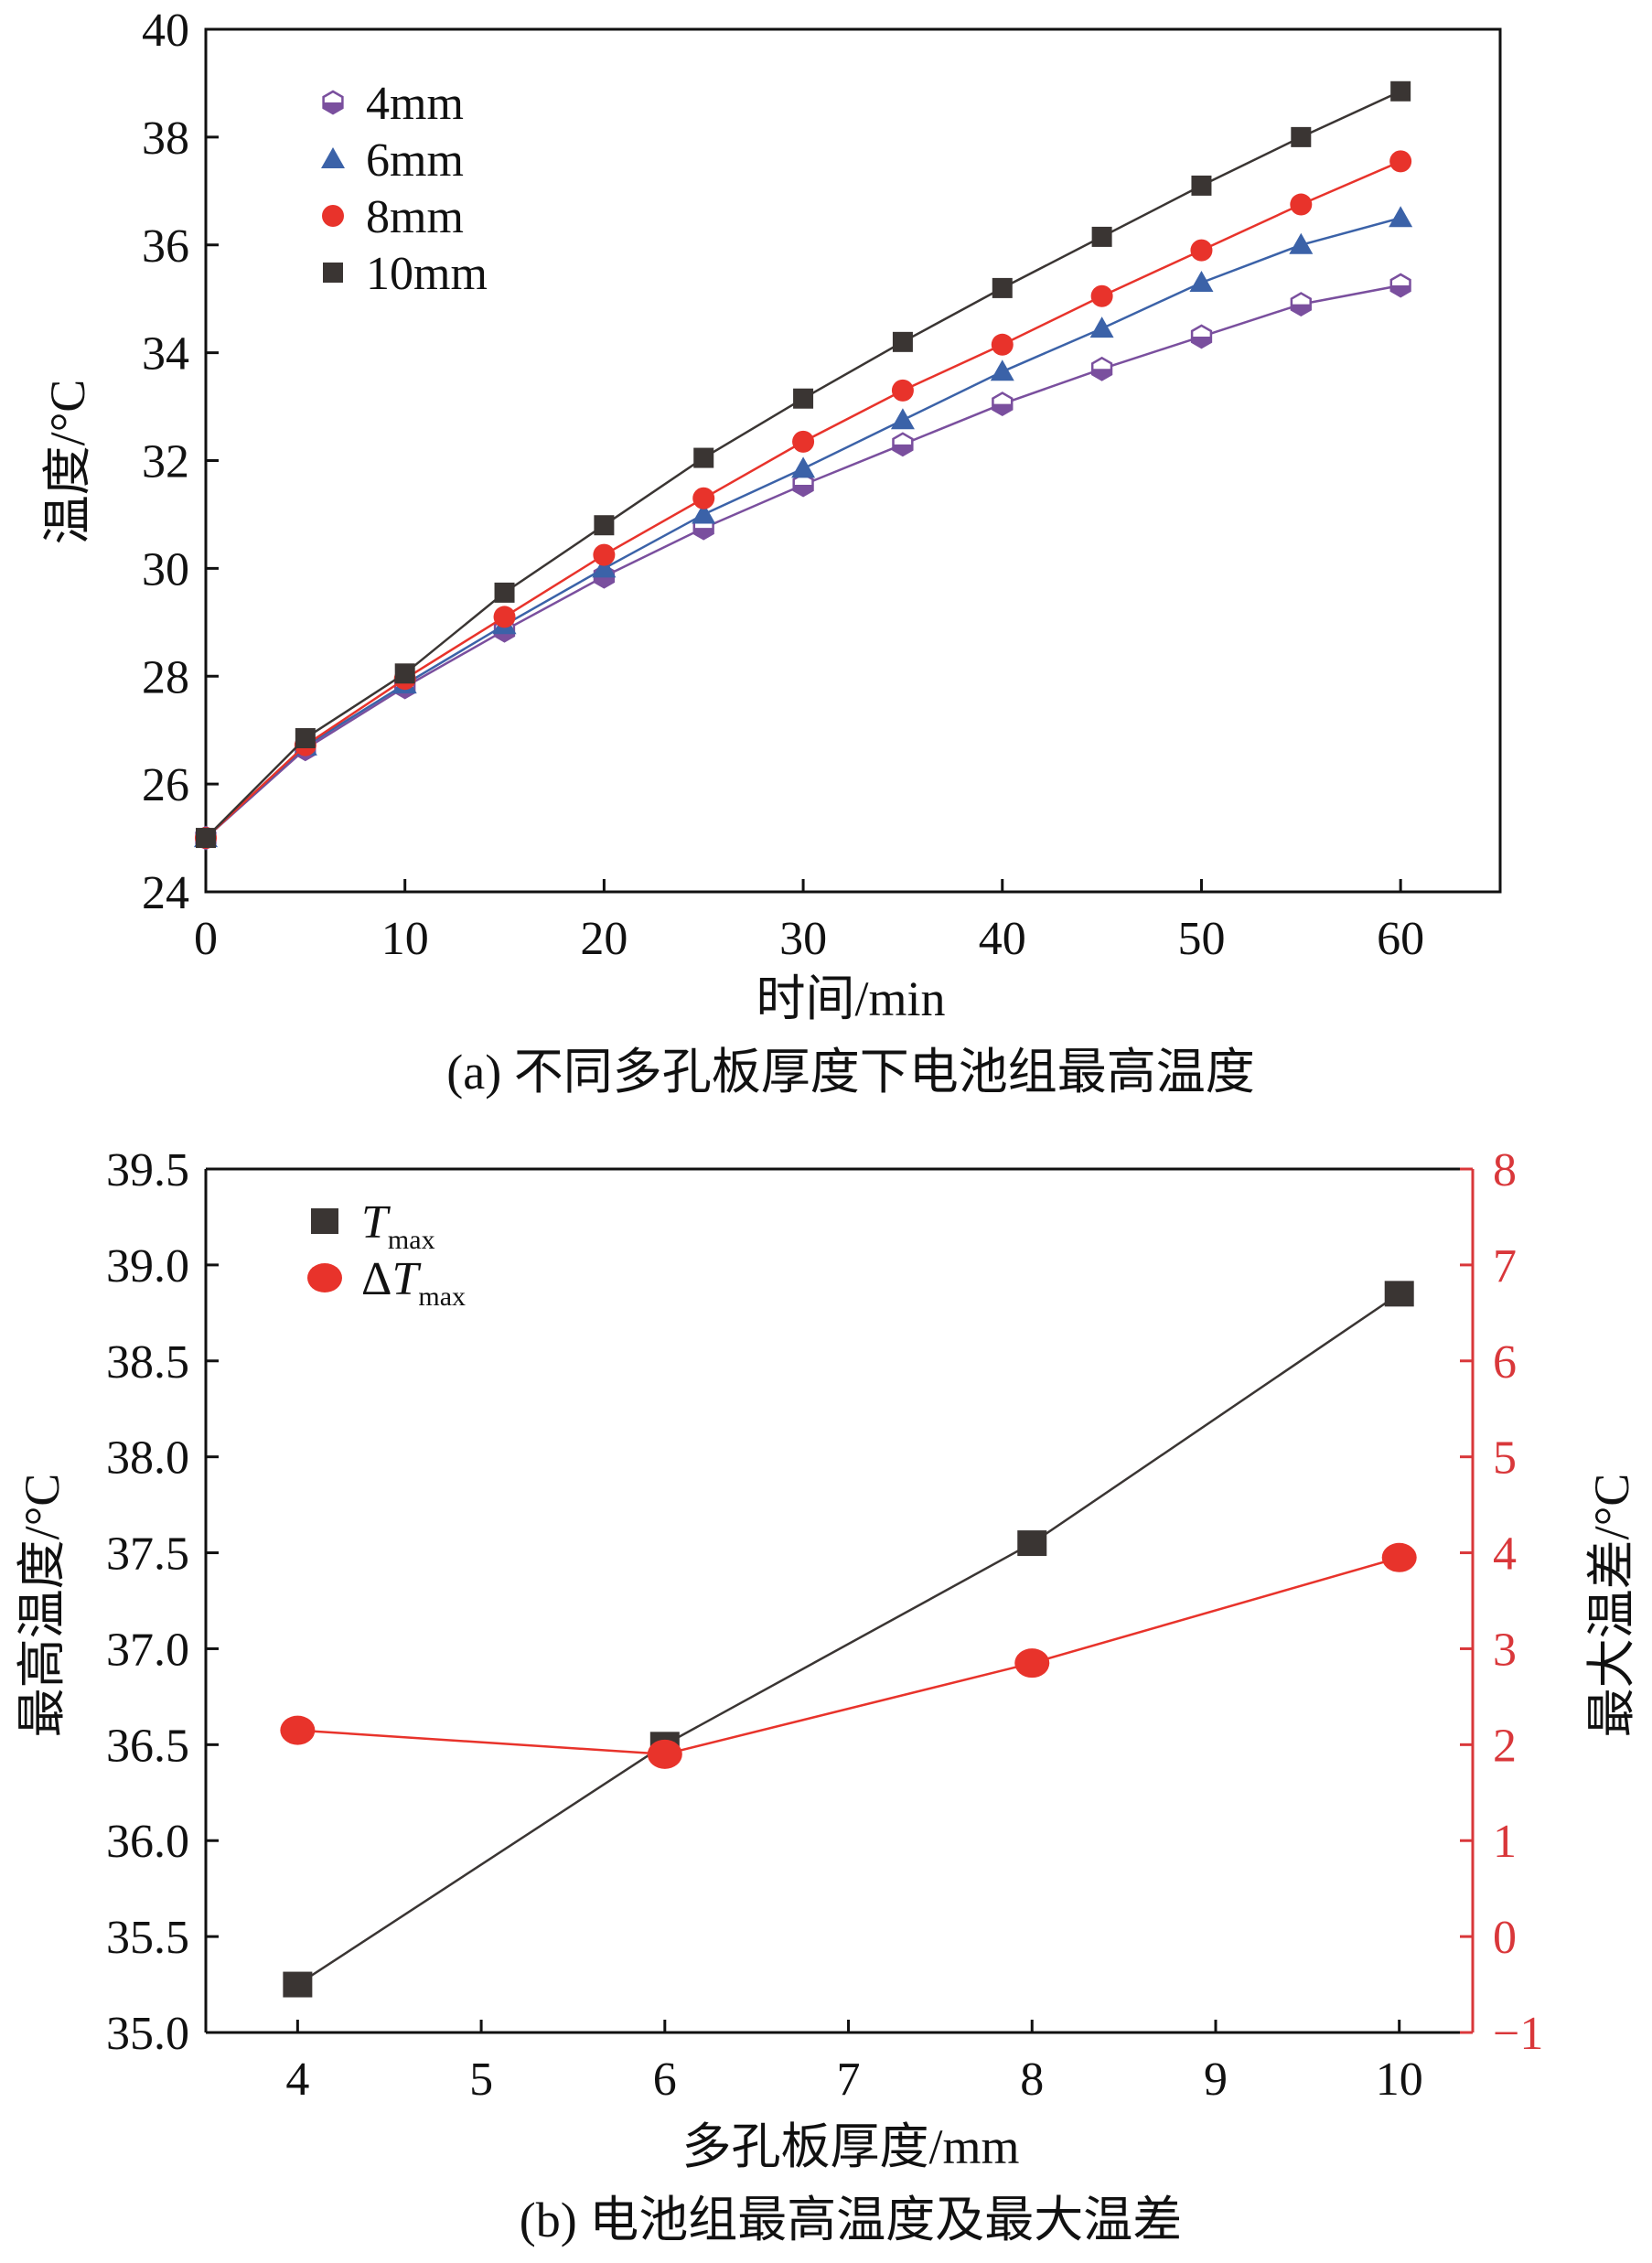 The height and width of the screenshot is (2263, 1652). What do you see at coordinates (415, 160) in the screenshot?
I see `chart-a-legend-label-6mm: 6mm` at bounding box center [415, 160].